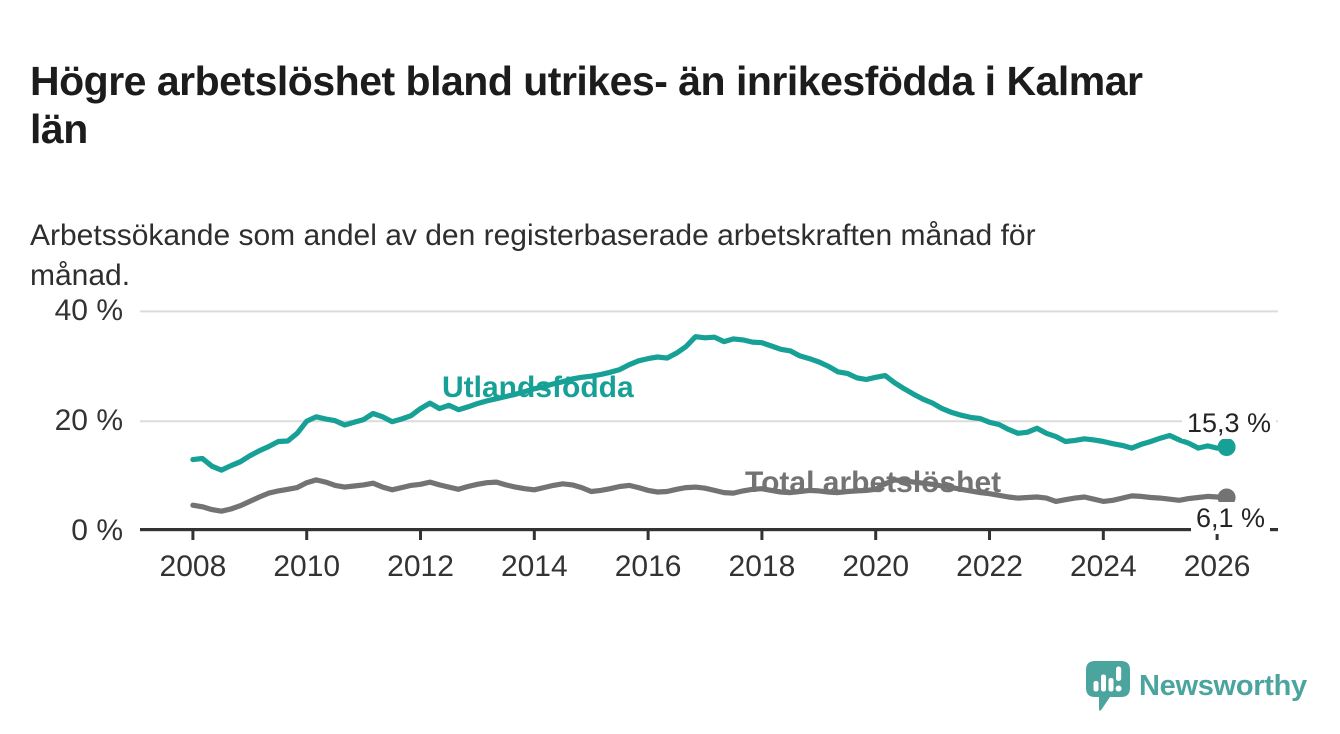  Describe the element at coordinates (710, 403) in the screenshot. I see `line-utlandsf-dda` at that location.